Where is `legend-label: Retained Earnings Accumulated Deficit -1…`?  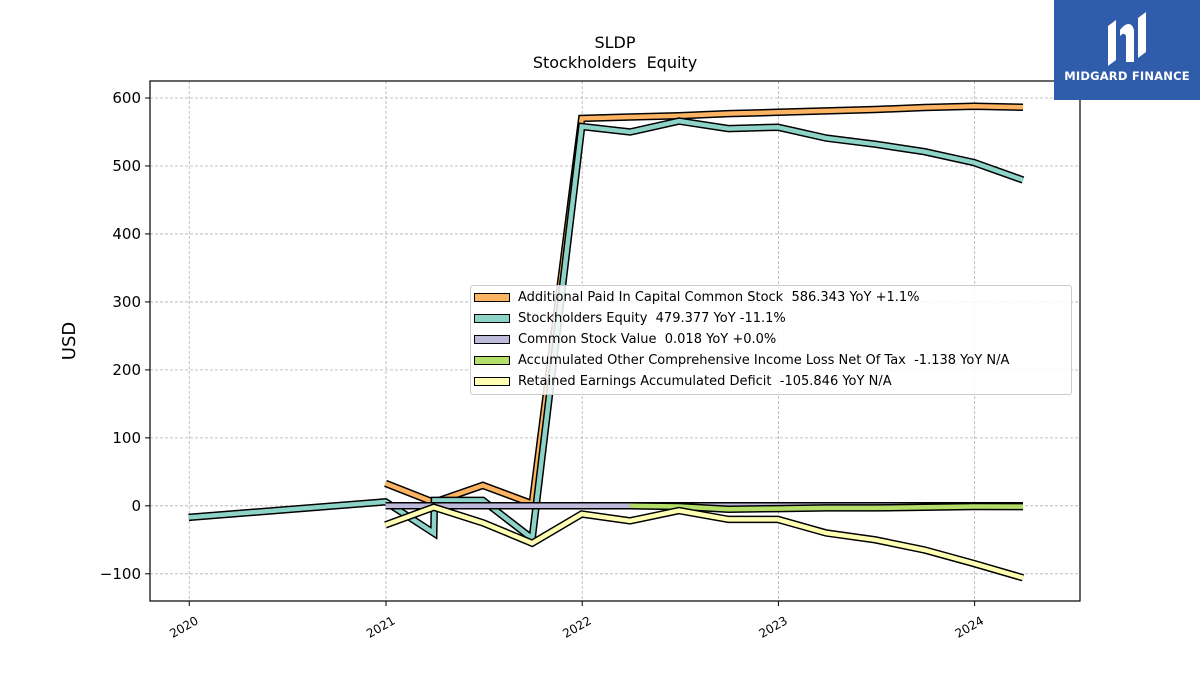
legend-label: Retained Earnings Accumulated Deficit -1… is located at coordinates (705, 381).